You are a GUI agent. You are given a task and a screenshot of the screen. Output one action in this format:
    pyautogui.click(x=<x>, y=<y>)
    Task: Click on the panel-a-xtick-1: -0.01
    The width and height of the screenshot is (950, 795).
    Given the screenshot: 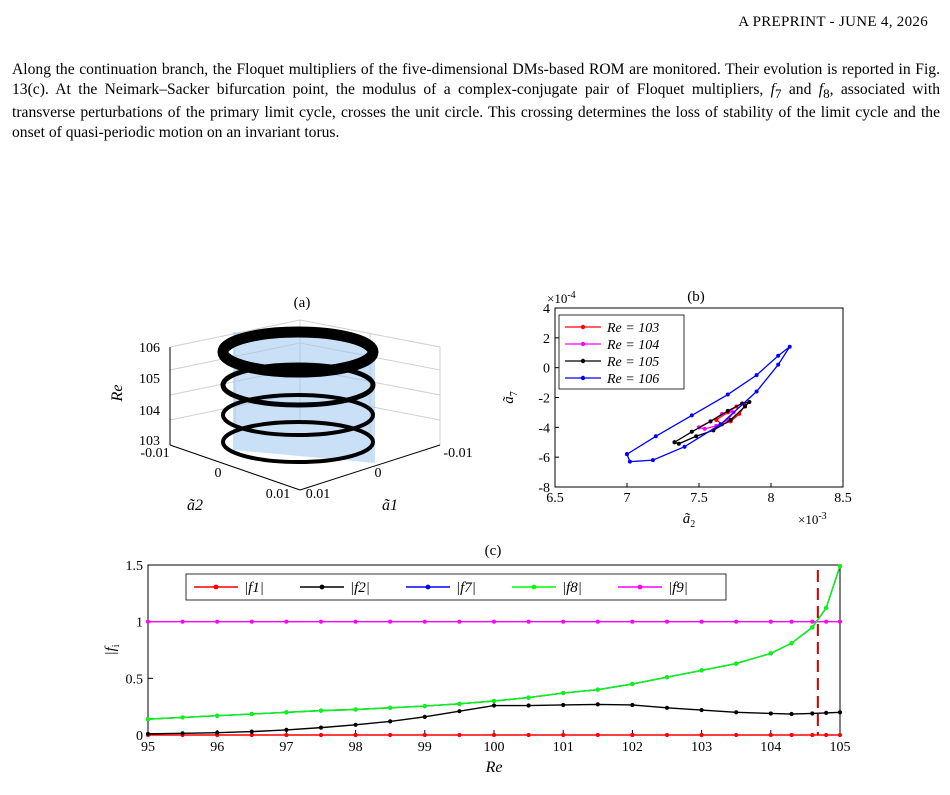 What is the action you would take?
    pyautogui.click(x=154, y=453)
    